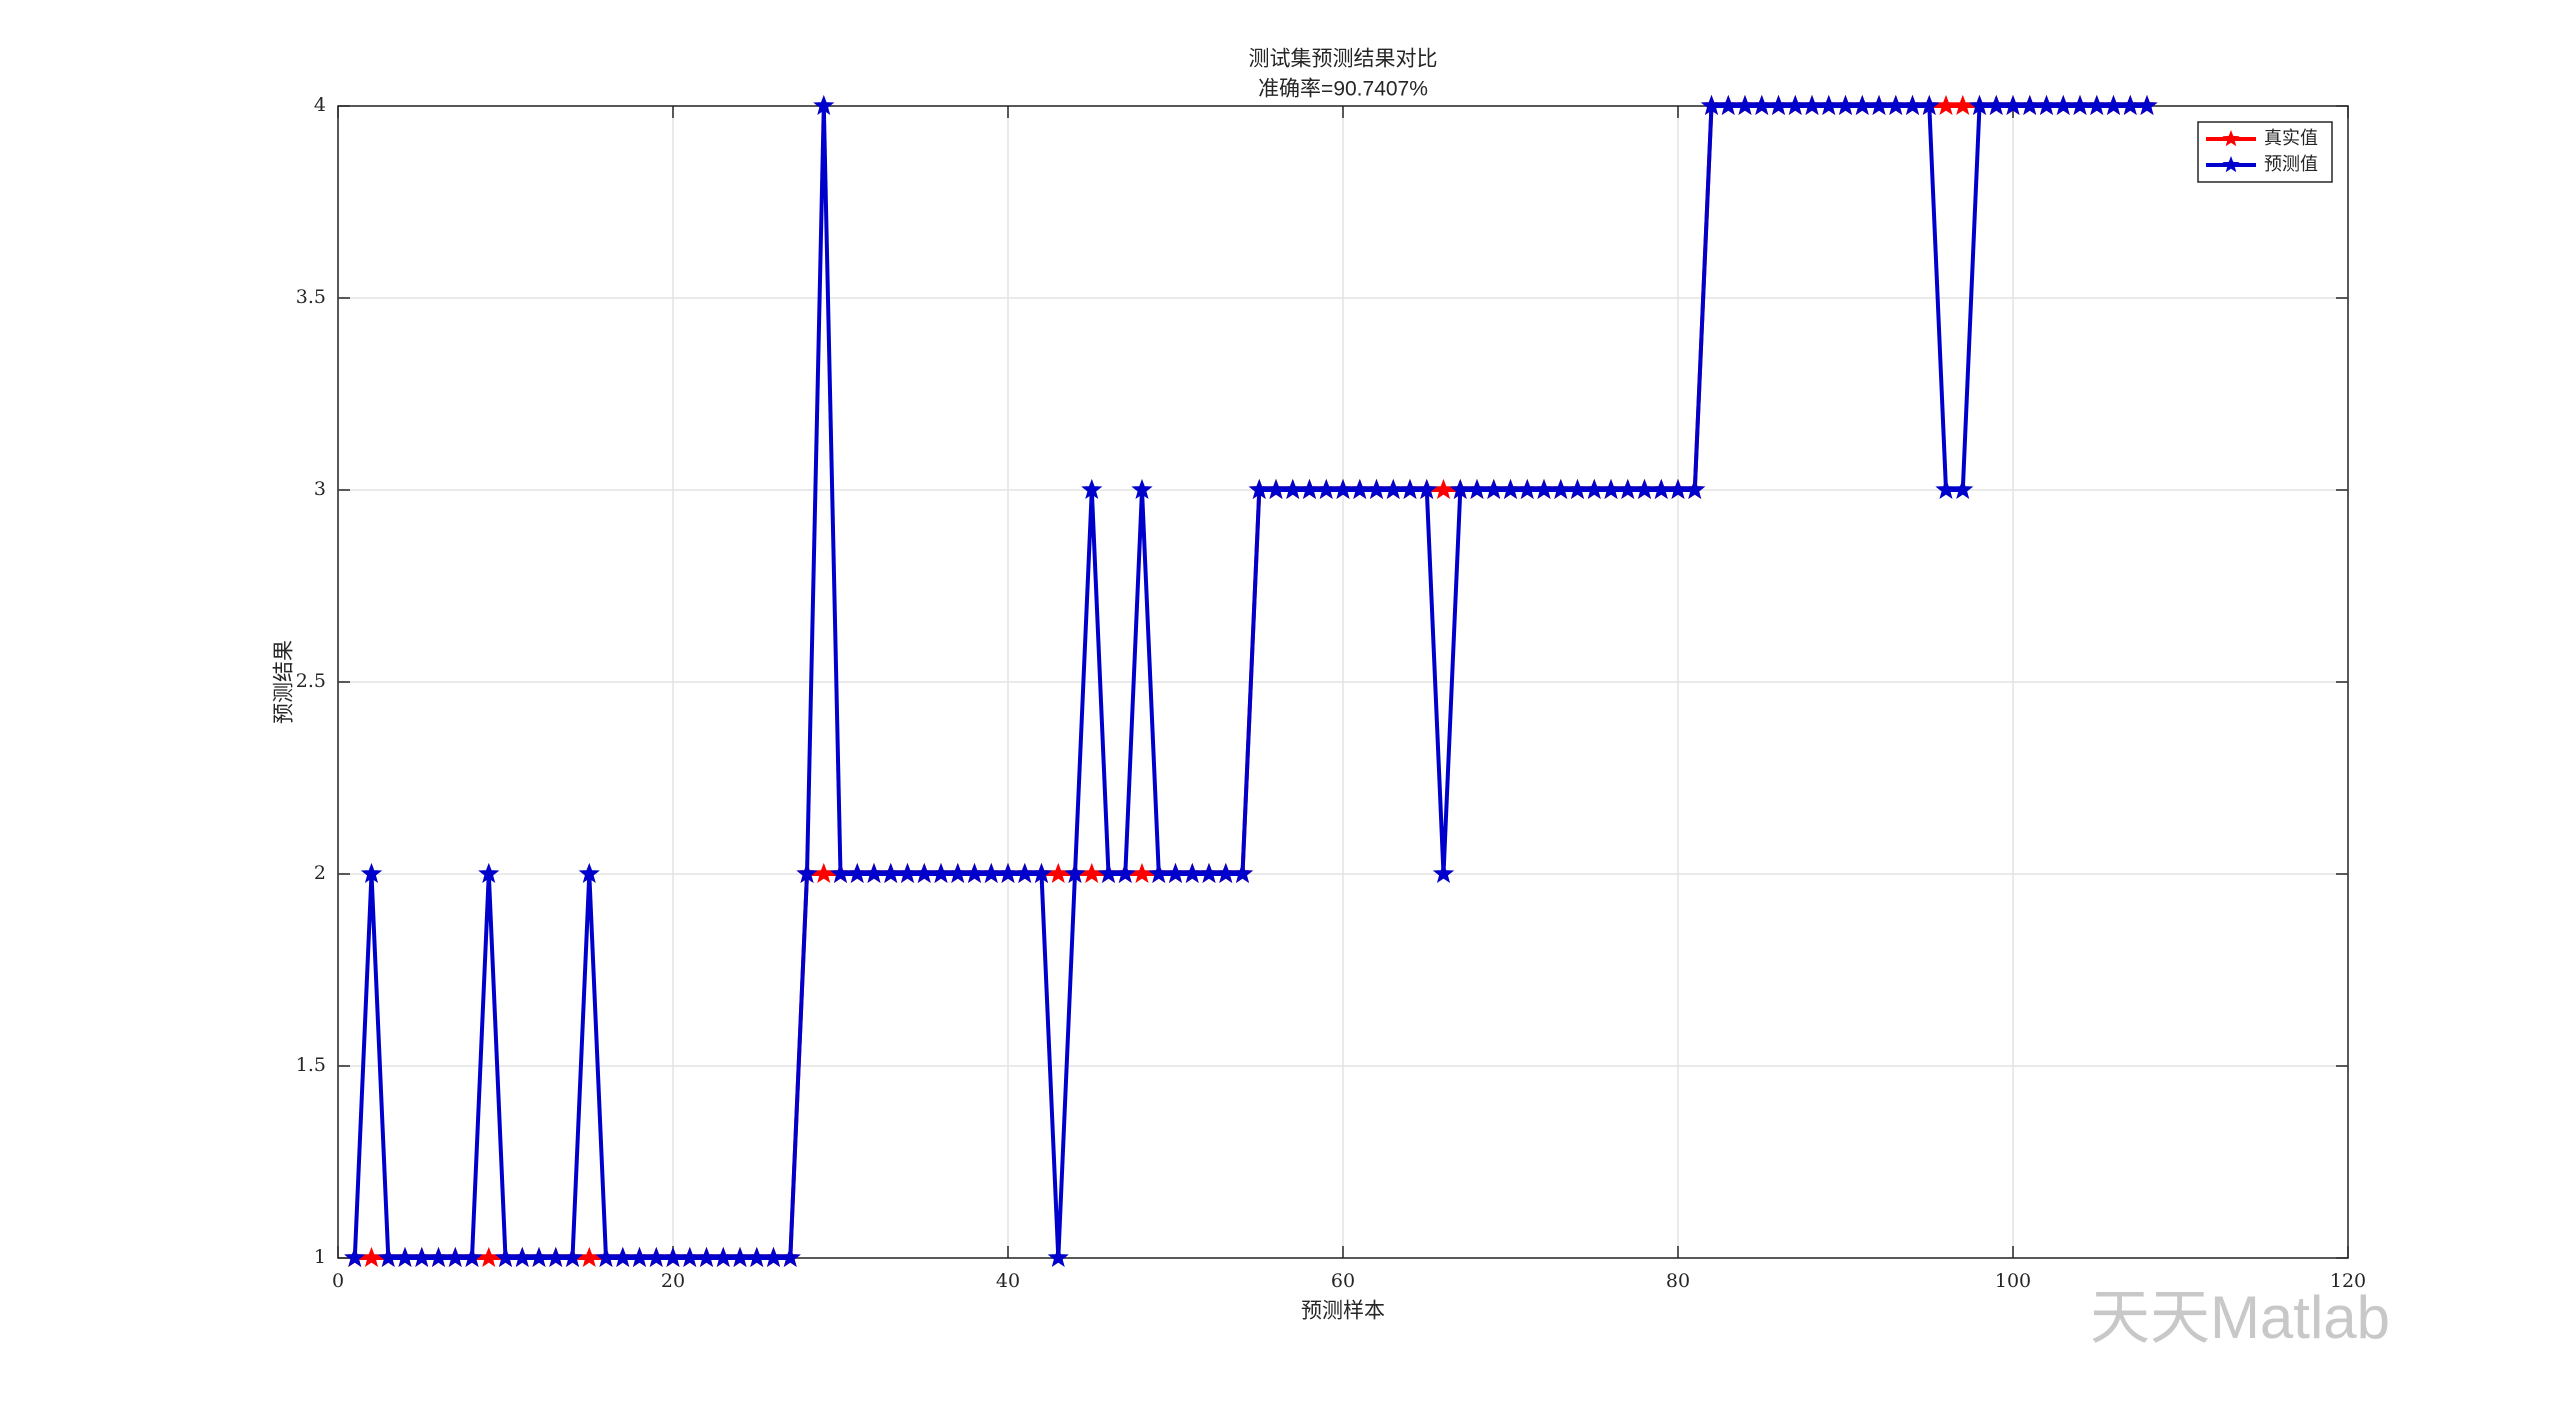  Describe the element at coordinates (1343, 1311) in the screenshot. I see `x-axis-label: 预测样本` at that location.